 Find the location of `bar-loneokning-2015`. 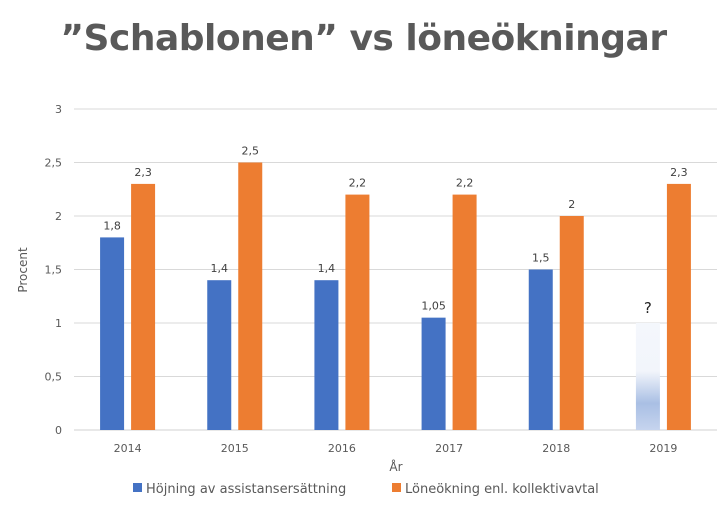

bar-loneokning-2015 is located at coordinates (250, 296).